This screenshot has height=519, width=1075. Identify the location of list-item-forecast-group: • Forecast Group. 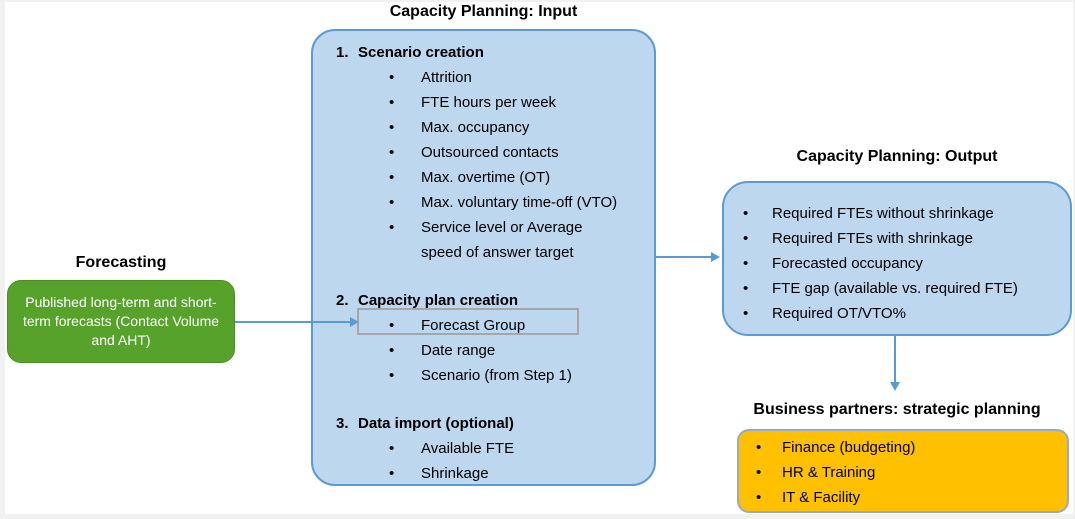
(483, 325).